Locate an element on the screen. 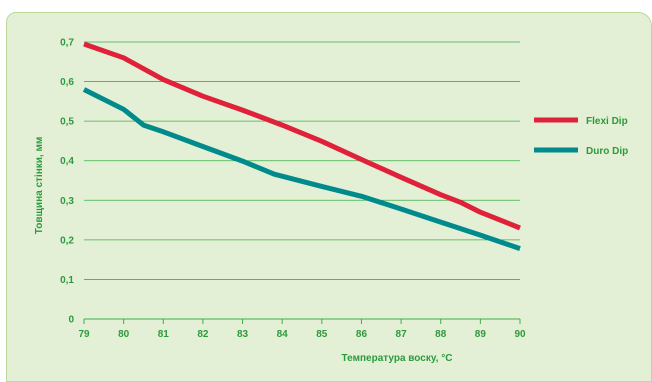 This screenshot has height=382, width=652. x-tick-label: 81 is located at coordinates (164, 334).